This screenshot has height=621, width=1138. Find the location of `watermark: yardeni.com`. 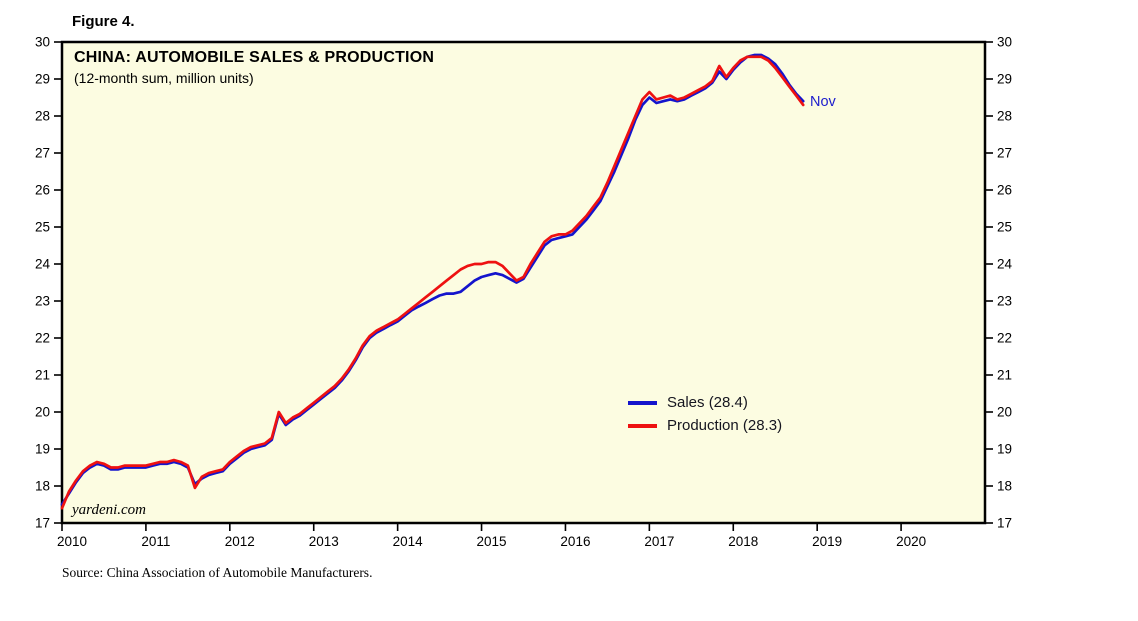

watermark: yardeni.com is located at coordinates (109, 510).